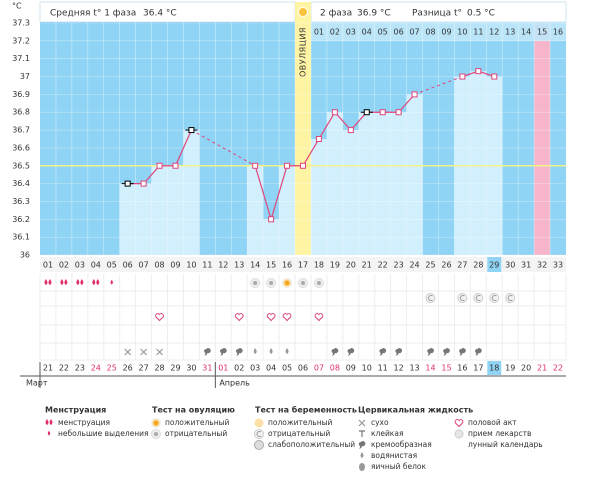 The image size is (600, 495). I want to click on cycle-day: 25, so click(430, 265).